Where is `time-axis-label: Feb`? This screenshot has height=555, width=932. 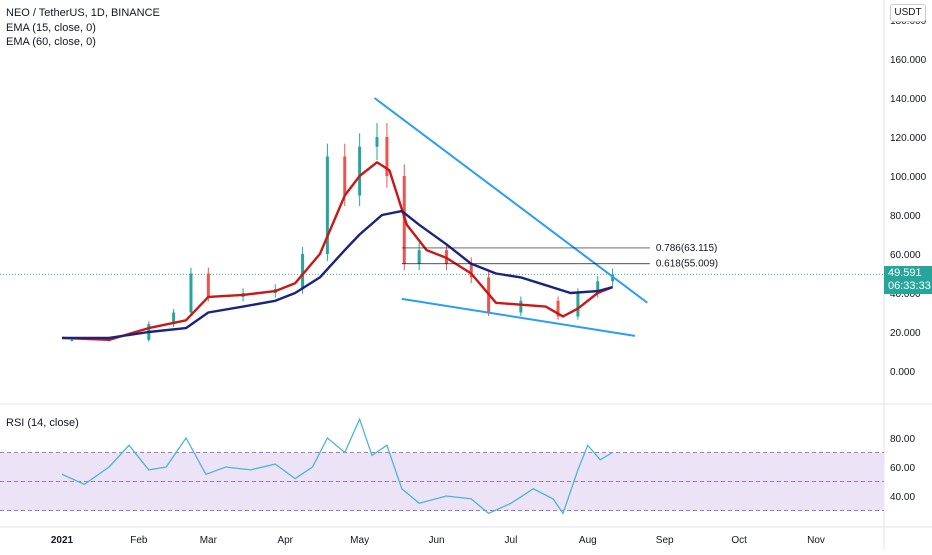
time-axis-label: Feb is located at coordinates (139, 540).